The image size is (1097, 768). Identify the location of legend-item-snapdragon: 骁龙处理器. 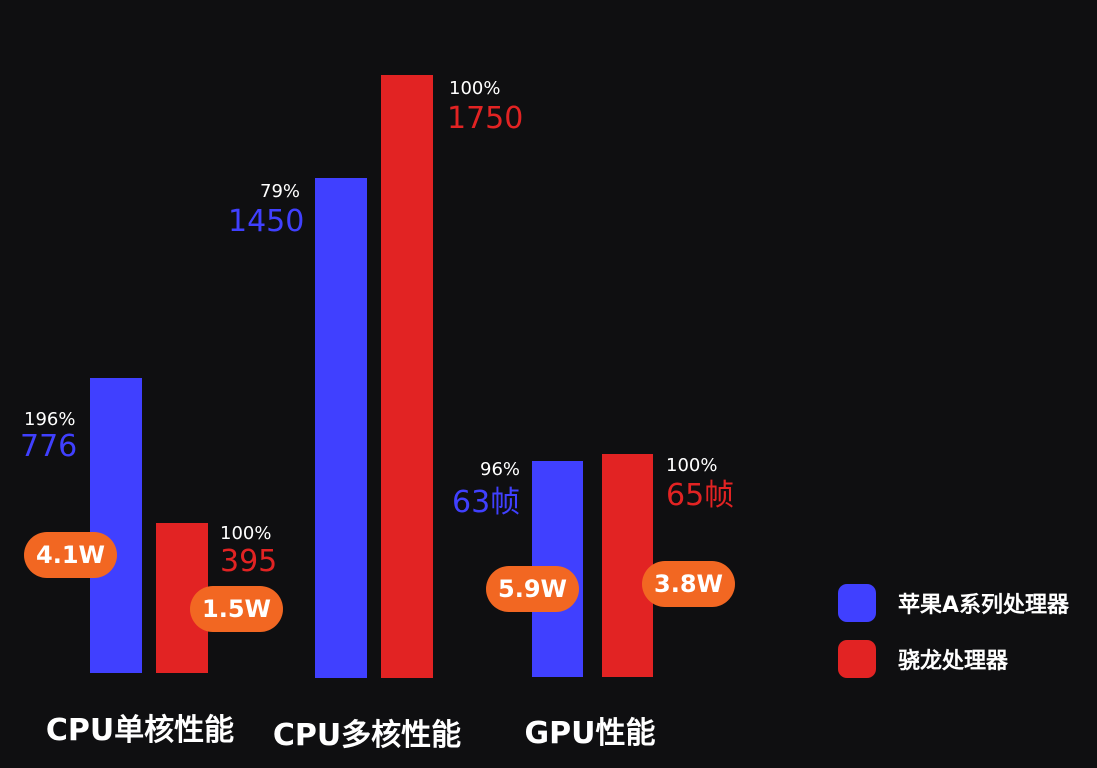
(953, 659).